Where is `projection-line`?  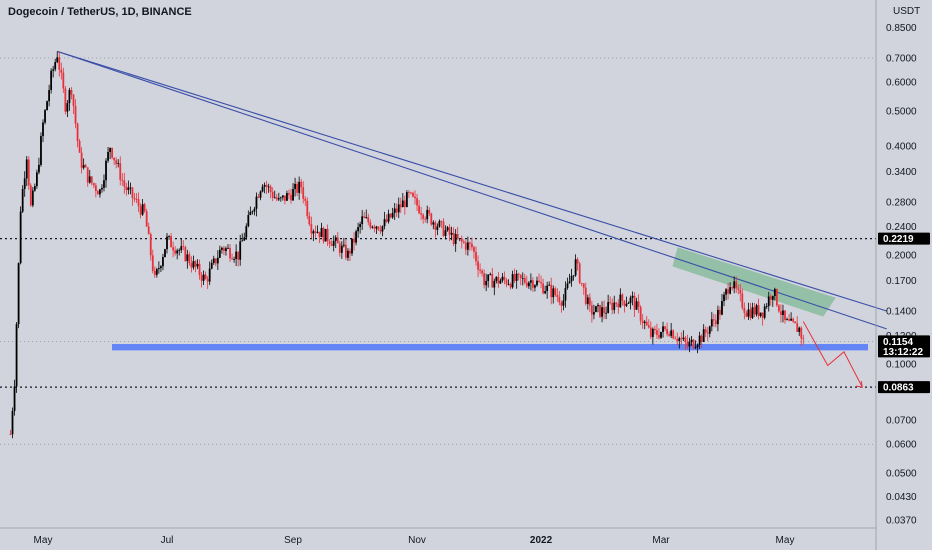 projection-line is located at coordinates (832, 354).